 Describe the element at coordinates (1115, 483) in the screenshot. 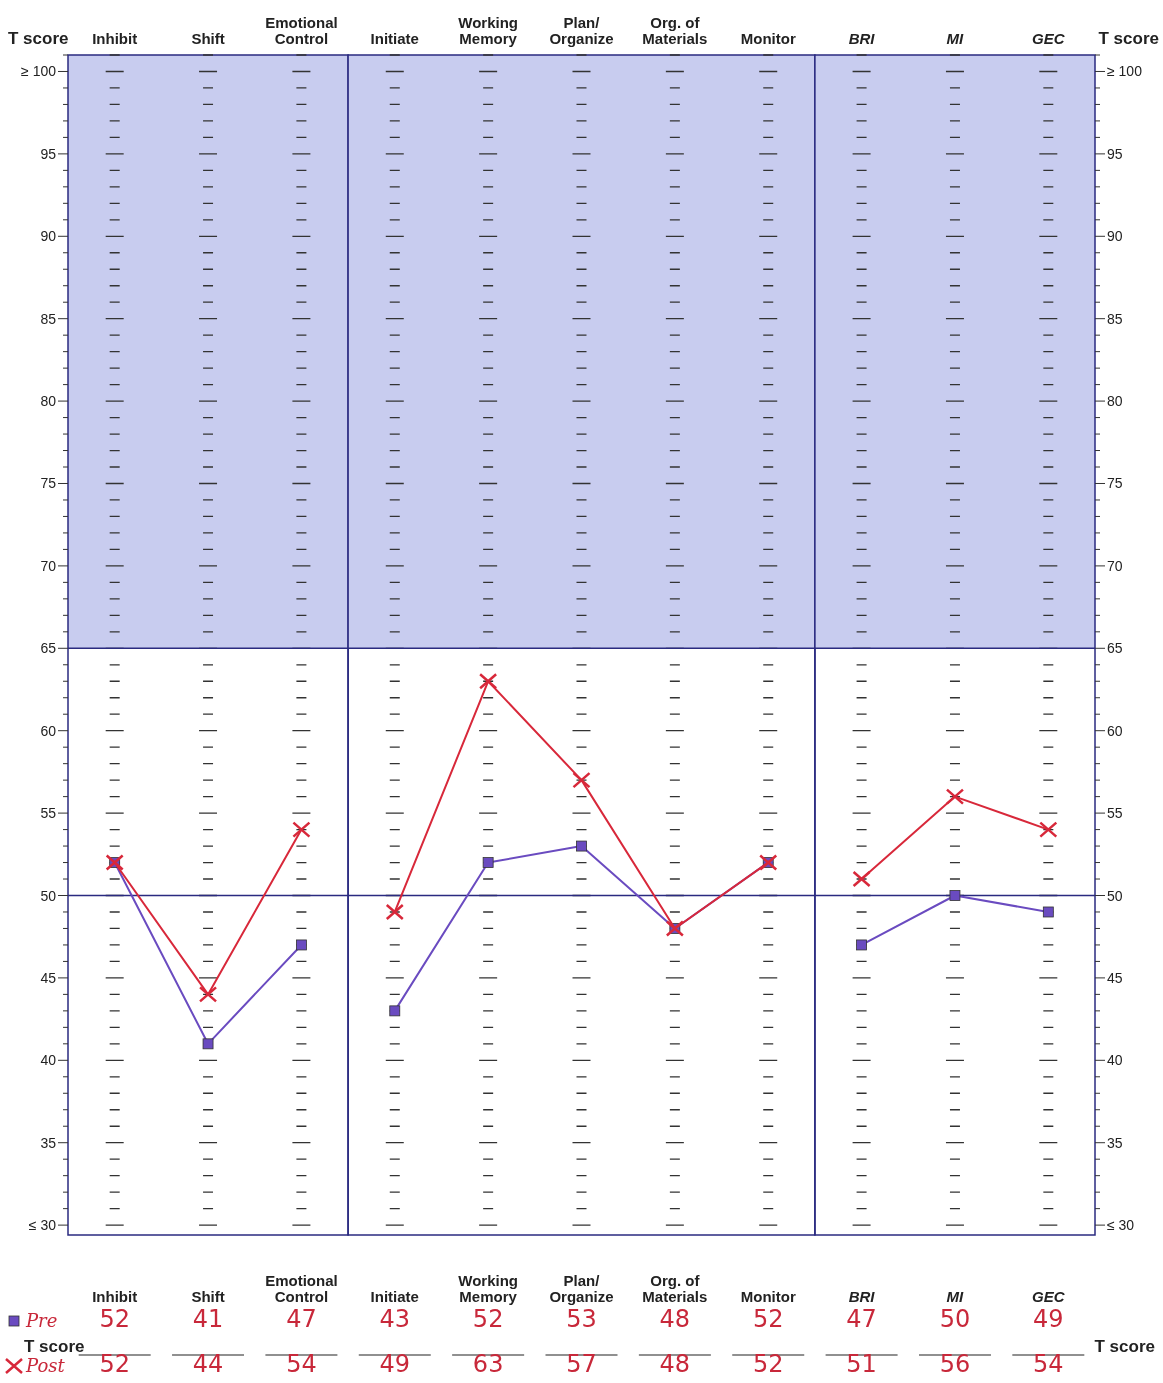

I see `y2-tick-label: 75` at that location.